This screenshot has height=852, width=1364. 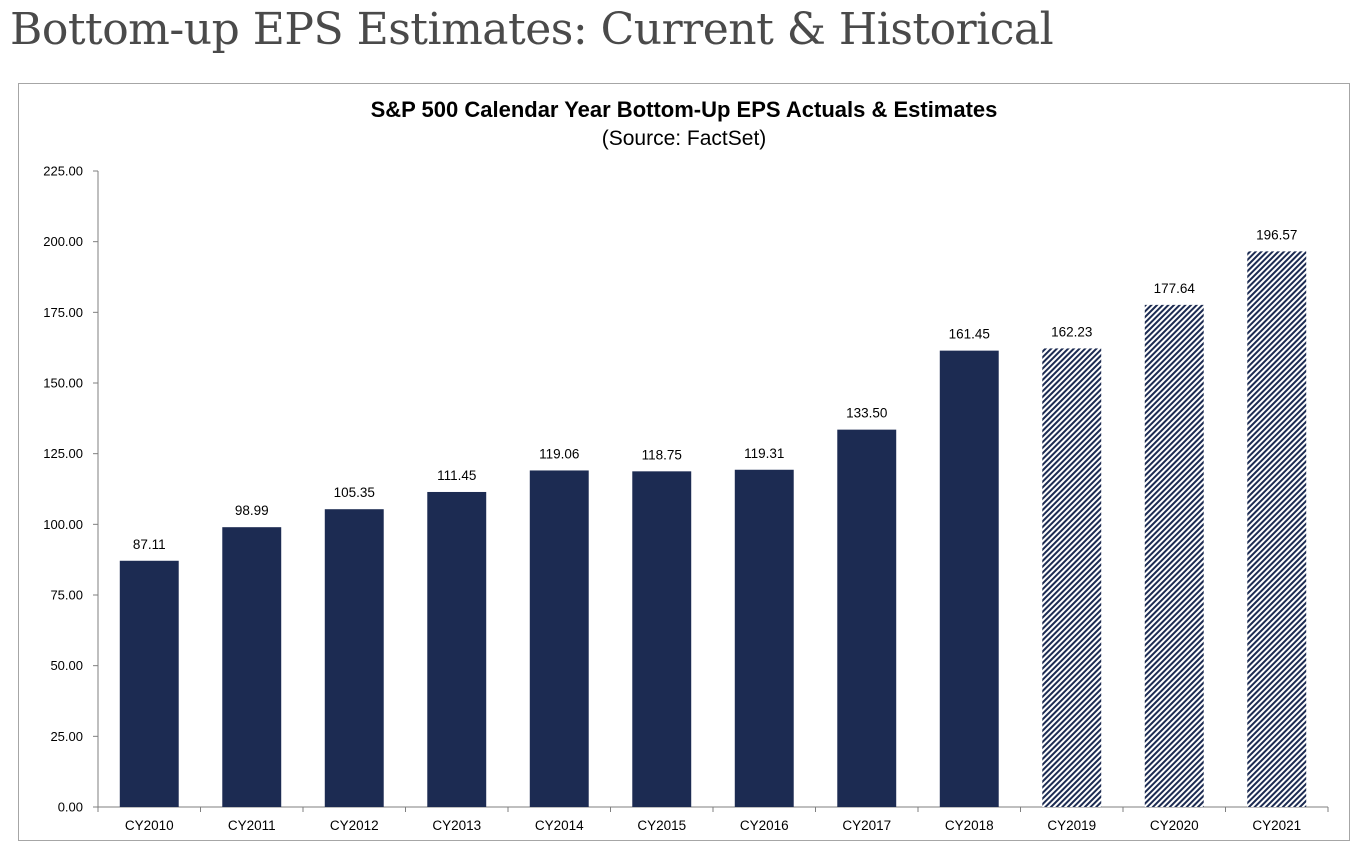 I want to click on data-label-cy2017: 133.50, so click(x=866, y=413).